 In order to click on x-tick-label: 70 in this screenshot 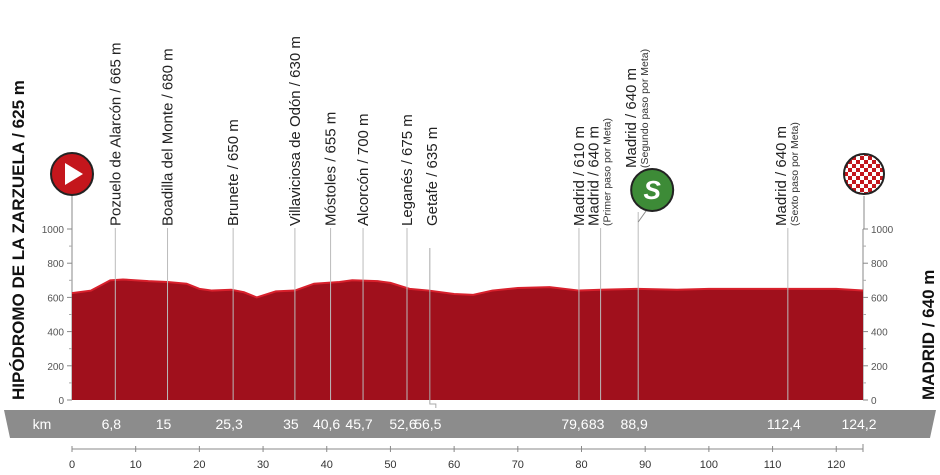, I will do `click(518, 465)`.